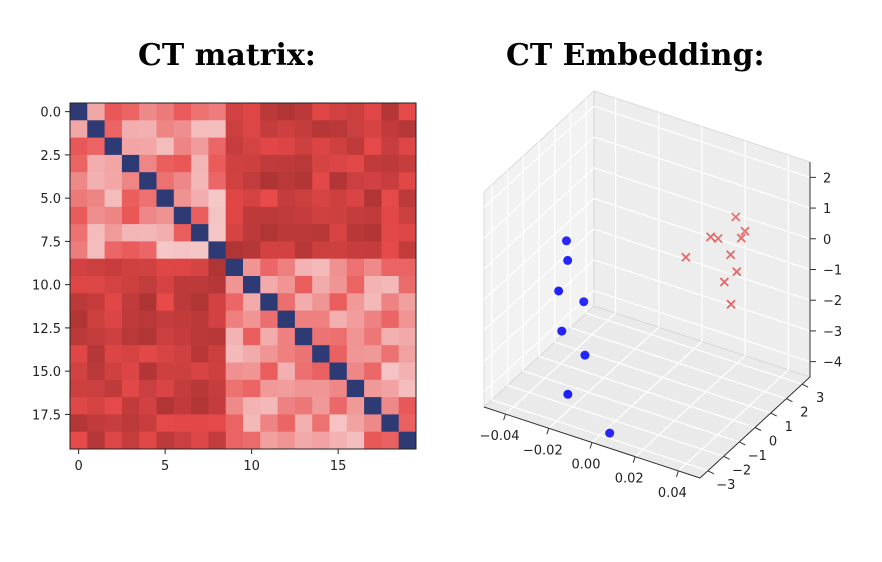  Describe the element at coordinates (725, 485) in the screenshot. I see `y-tick-label: −3` at that location.